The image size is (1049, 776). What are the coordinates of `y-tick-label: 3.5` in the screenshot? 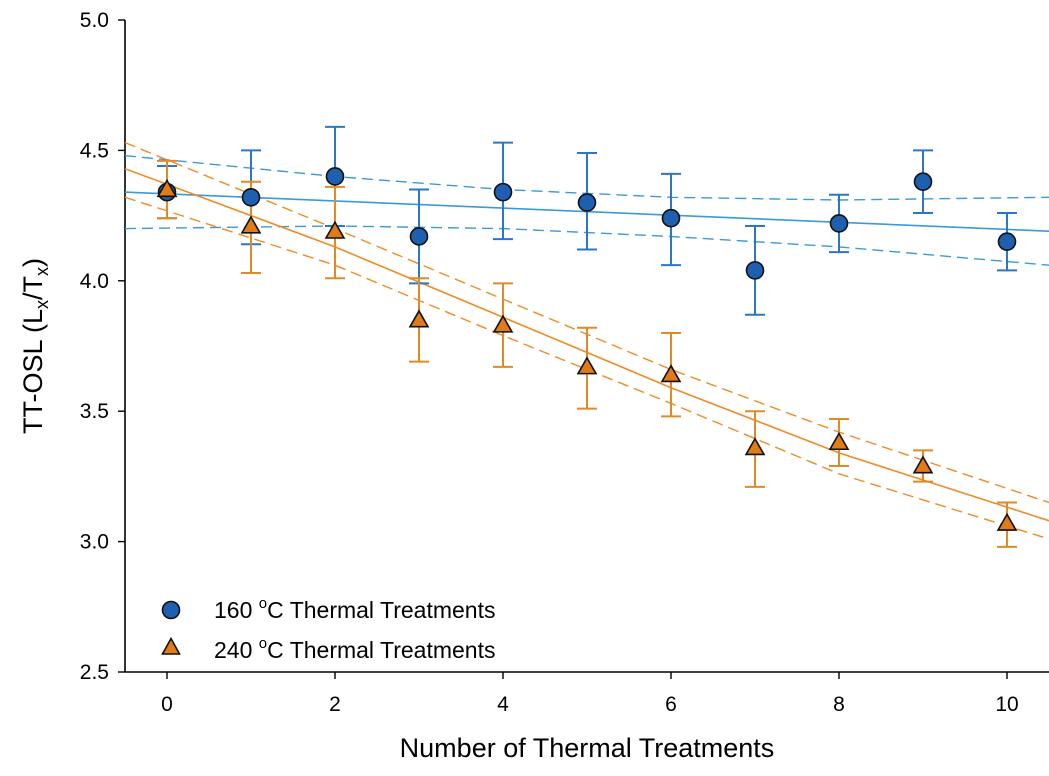 It's located at (94, 411).